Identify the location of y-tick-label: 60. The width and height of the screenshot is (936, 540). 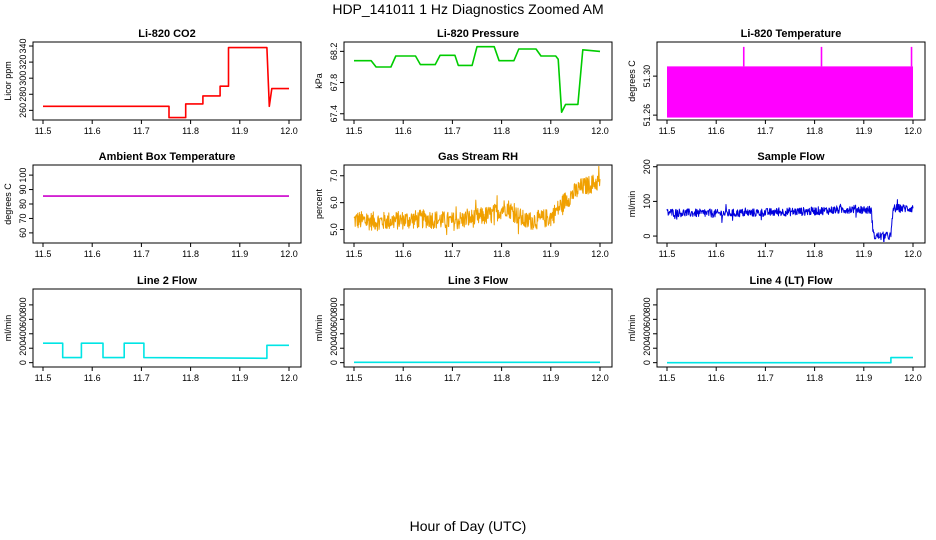
(23, 233).